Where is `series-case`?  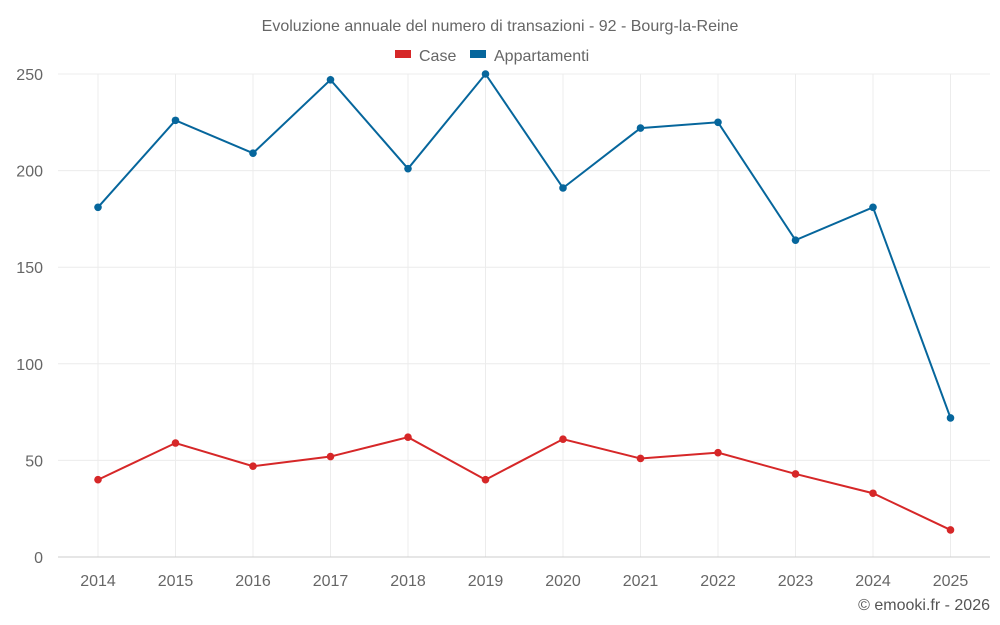
series-case is located at coordinates (524, 483).